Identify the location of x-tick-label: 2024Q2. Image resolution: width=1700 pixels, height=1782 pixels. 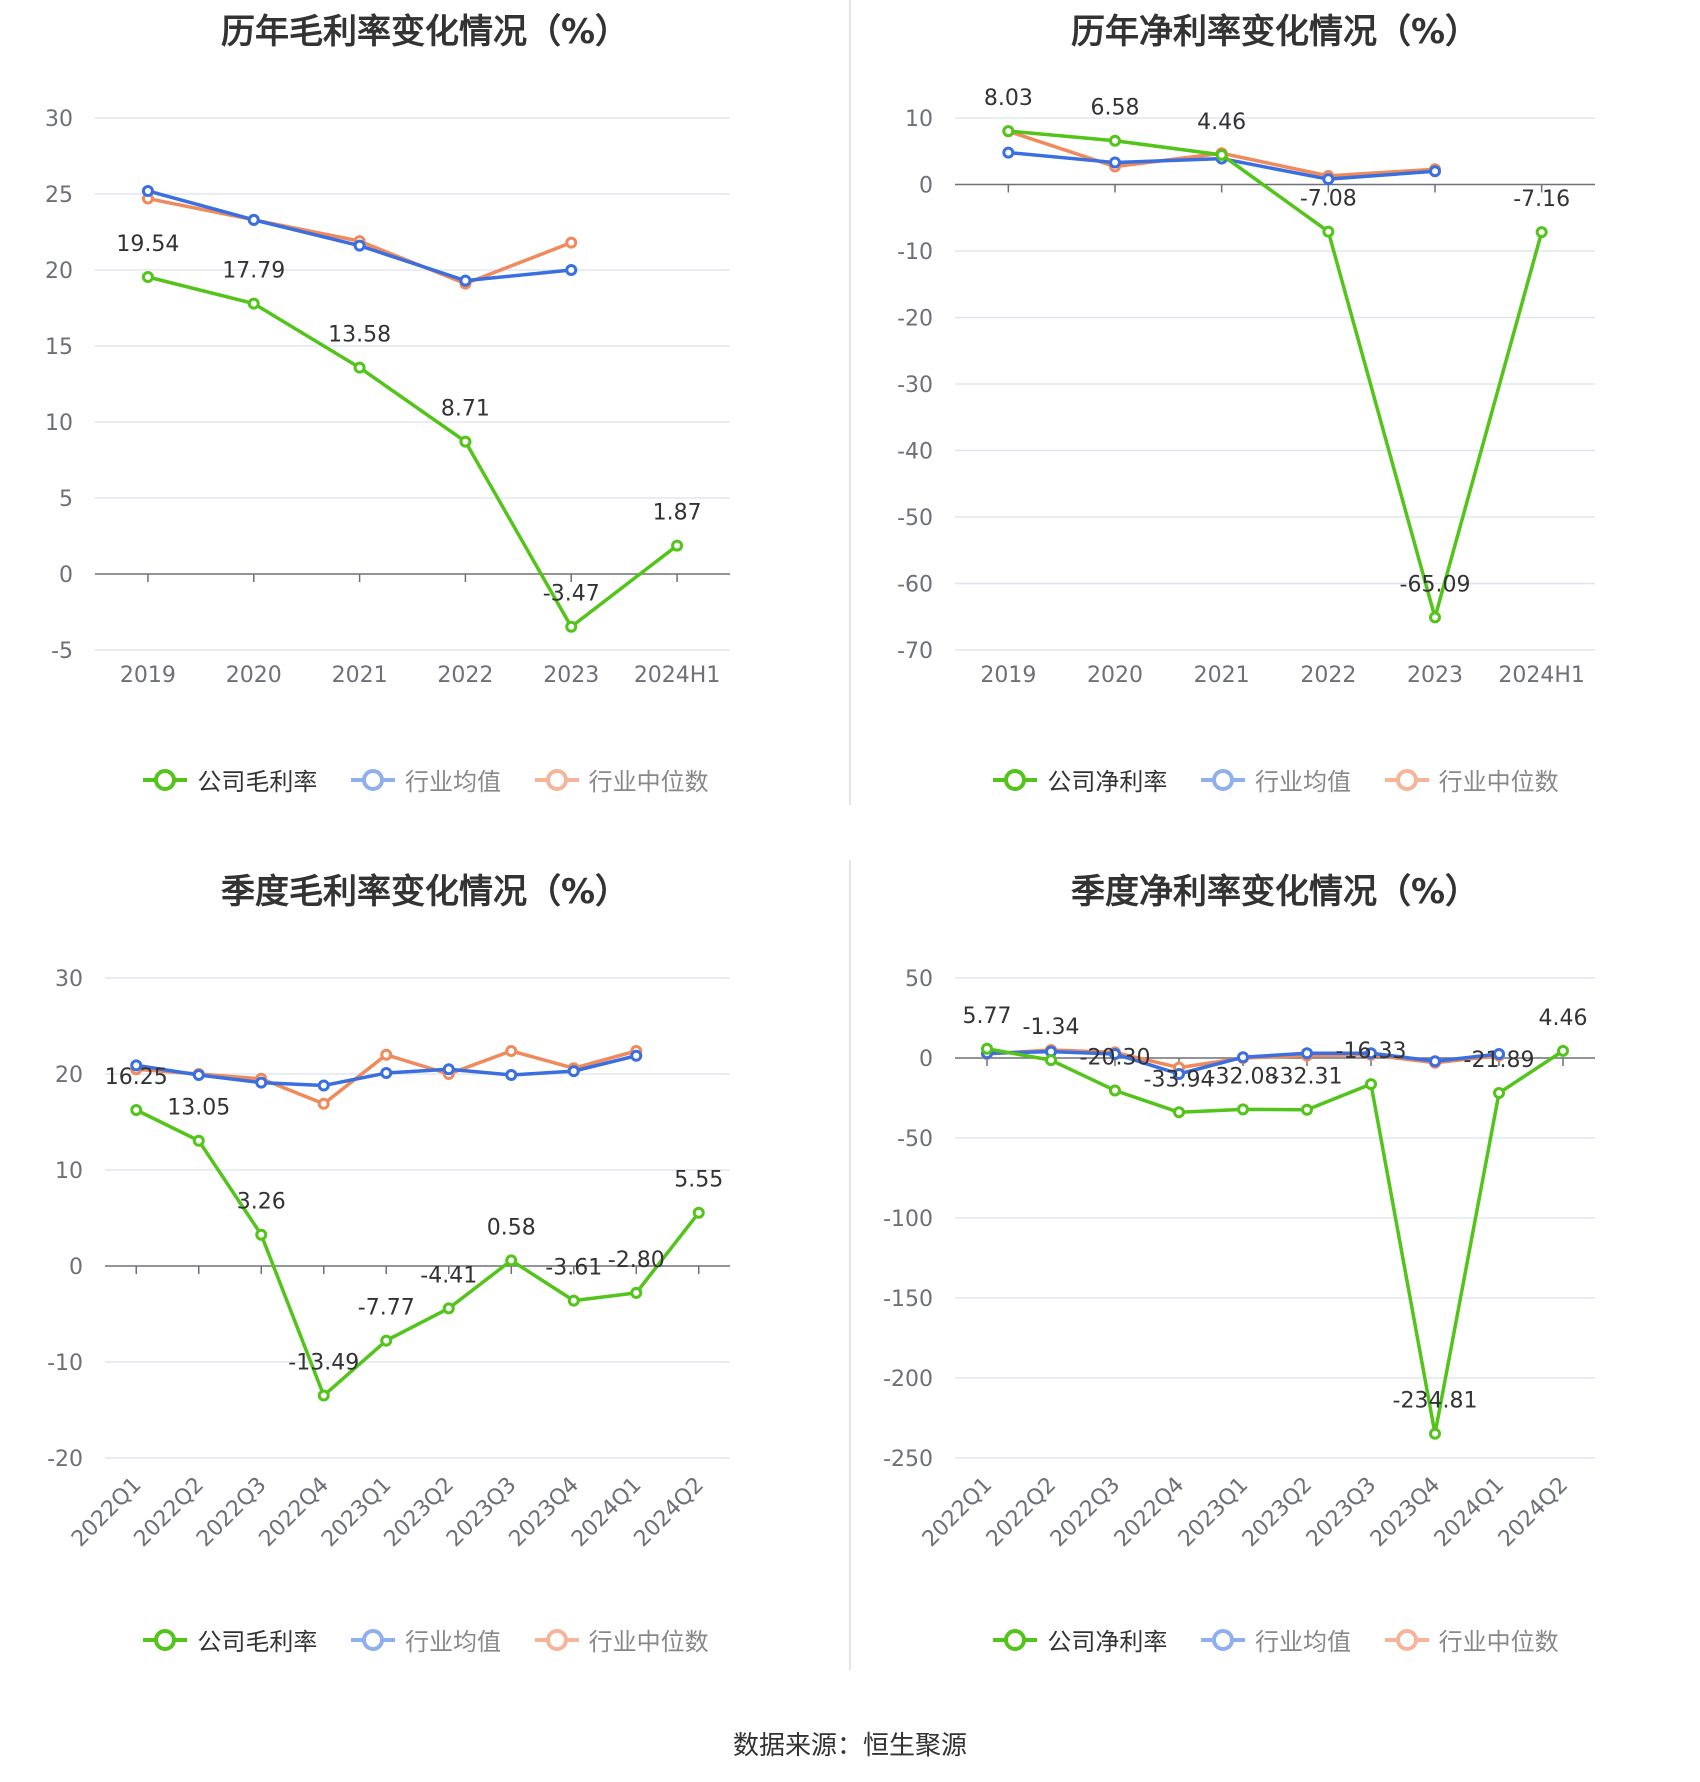
(669, 1512).